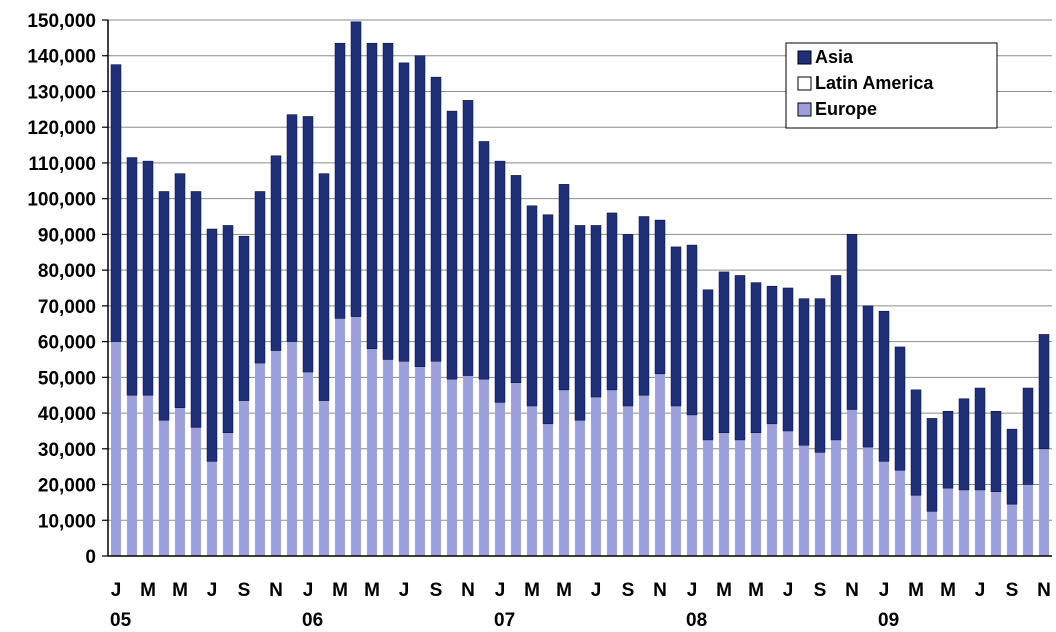 This screenshot has width=1056, height=632. Describe the element at coordinates (61, 92) in the screenshot. I see `y-tick-label: 130,000` at that location.